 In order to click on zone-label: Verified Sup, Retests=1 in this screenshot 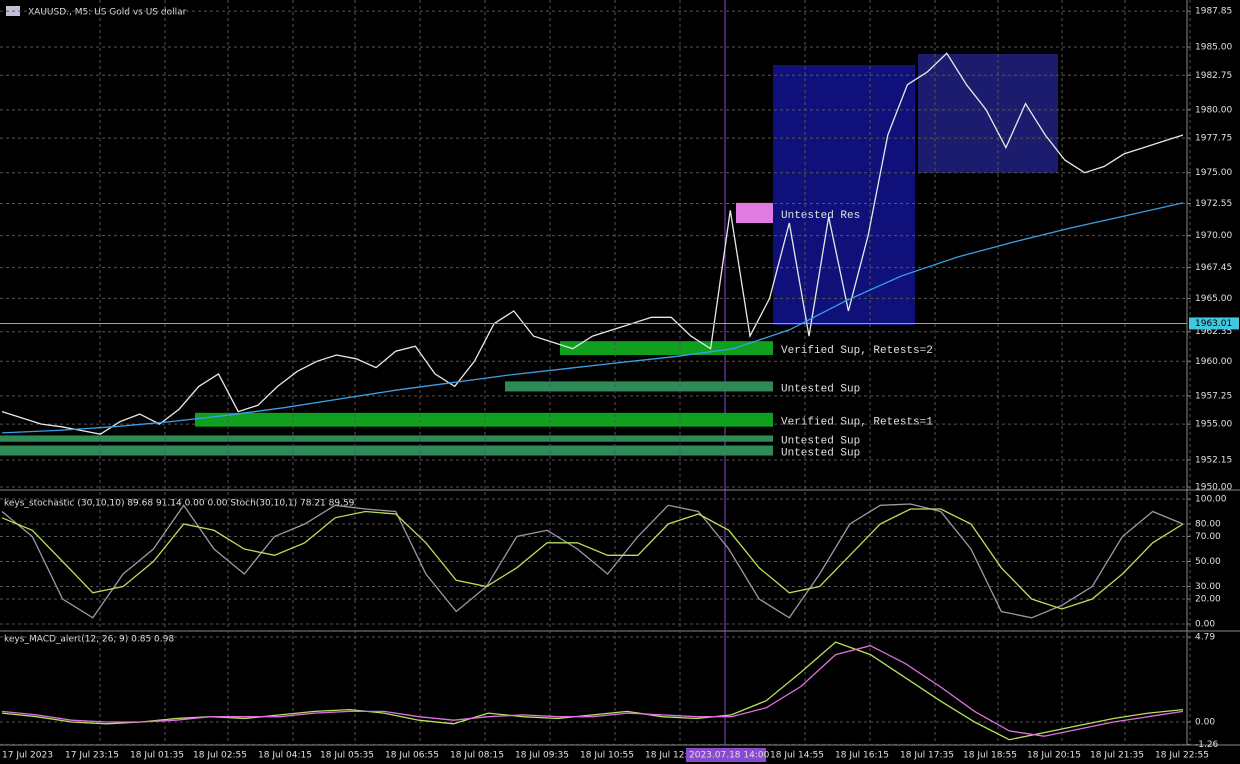, I will do `click(857, 423)`.